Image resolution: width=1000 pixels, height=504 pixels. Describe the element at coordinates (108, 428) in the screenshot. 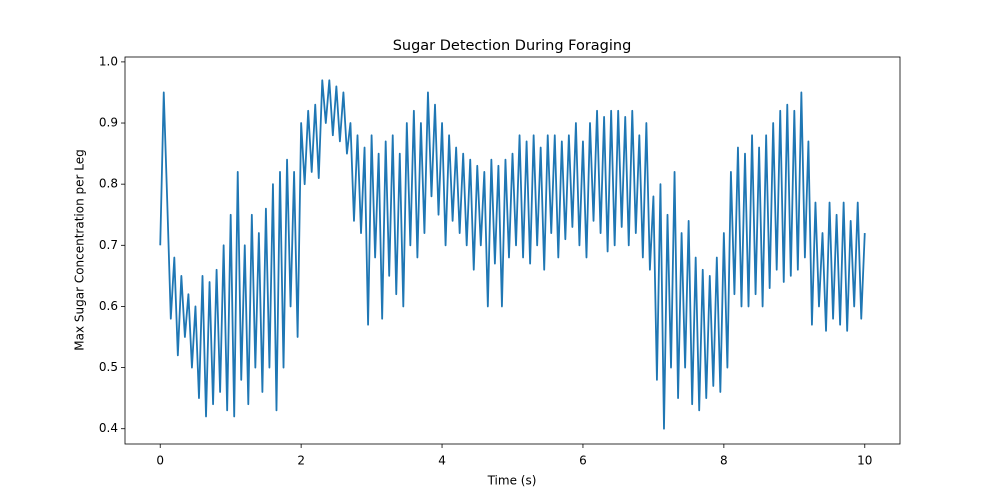

I see `y-tick-label: 0.4` at that location.